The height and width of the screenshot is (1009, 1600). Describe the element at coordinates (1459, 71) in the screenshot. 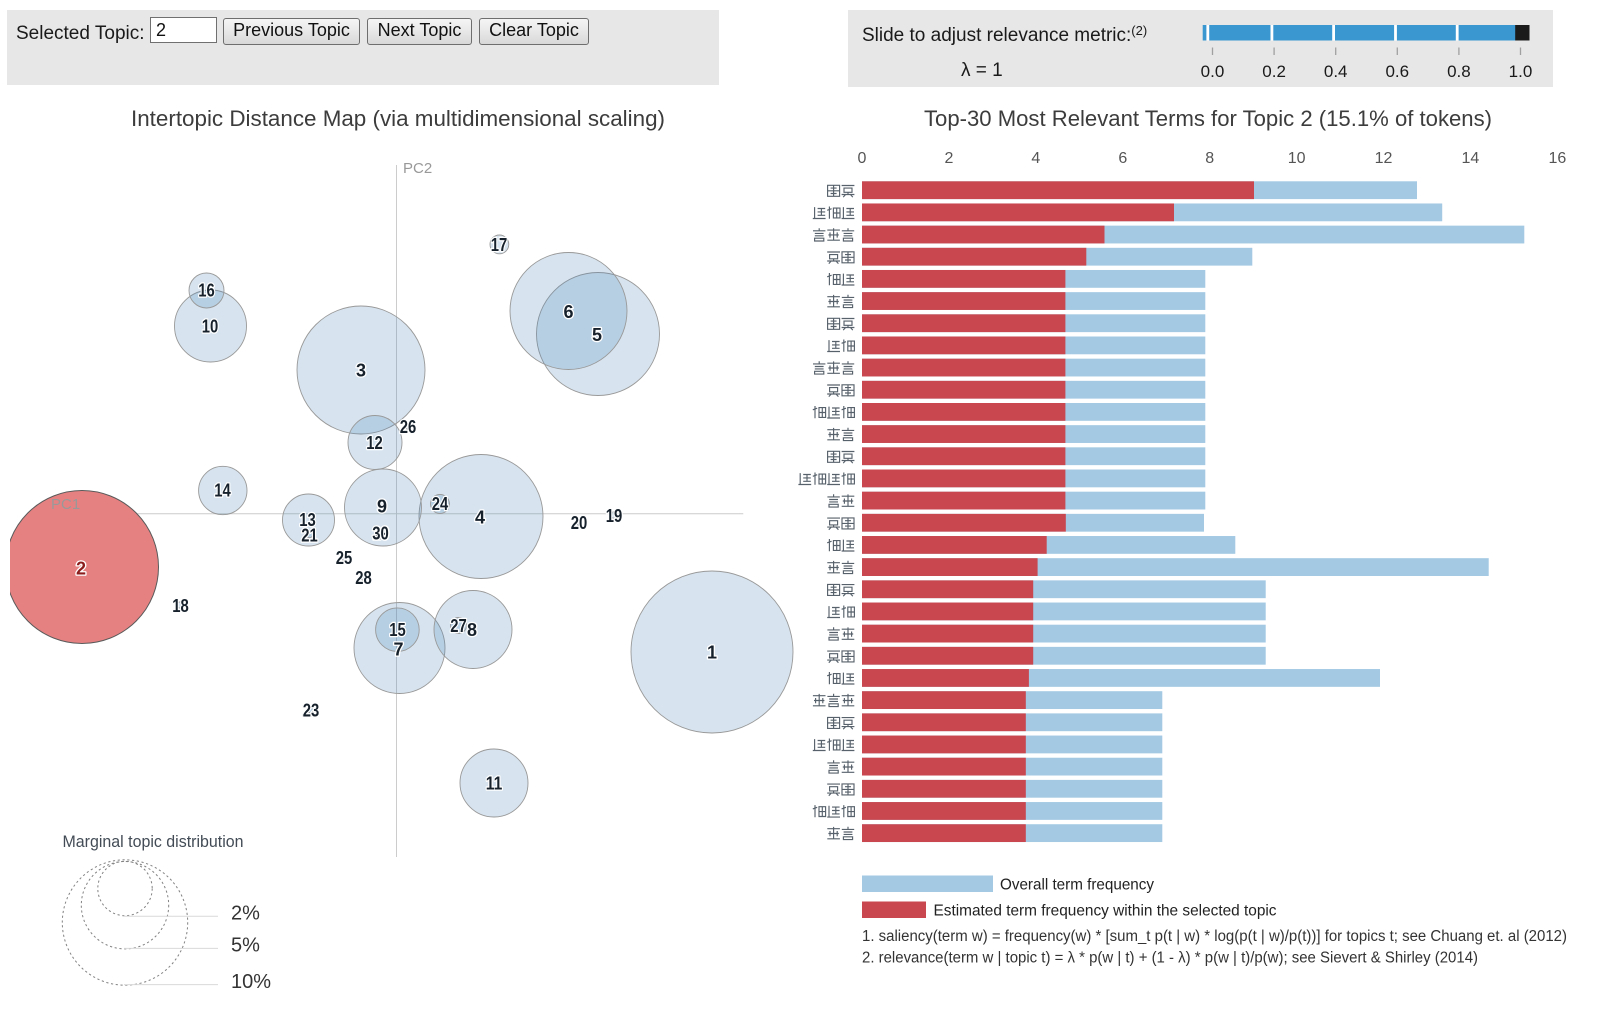

I see `svg-text: 0.8` at that location.